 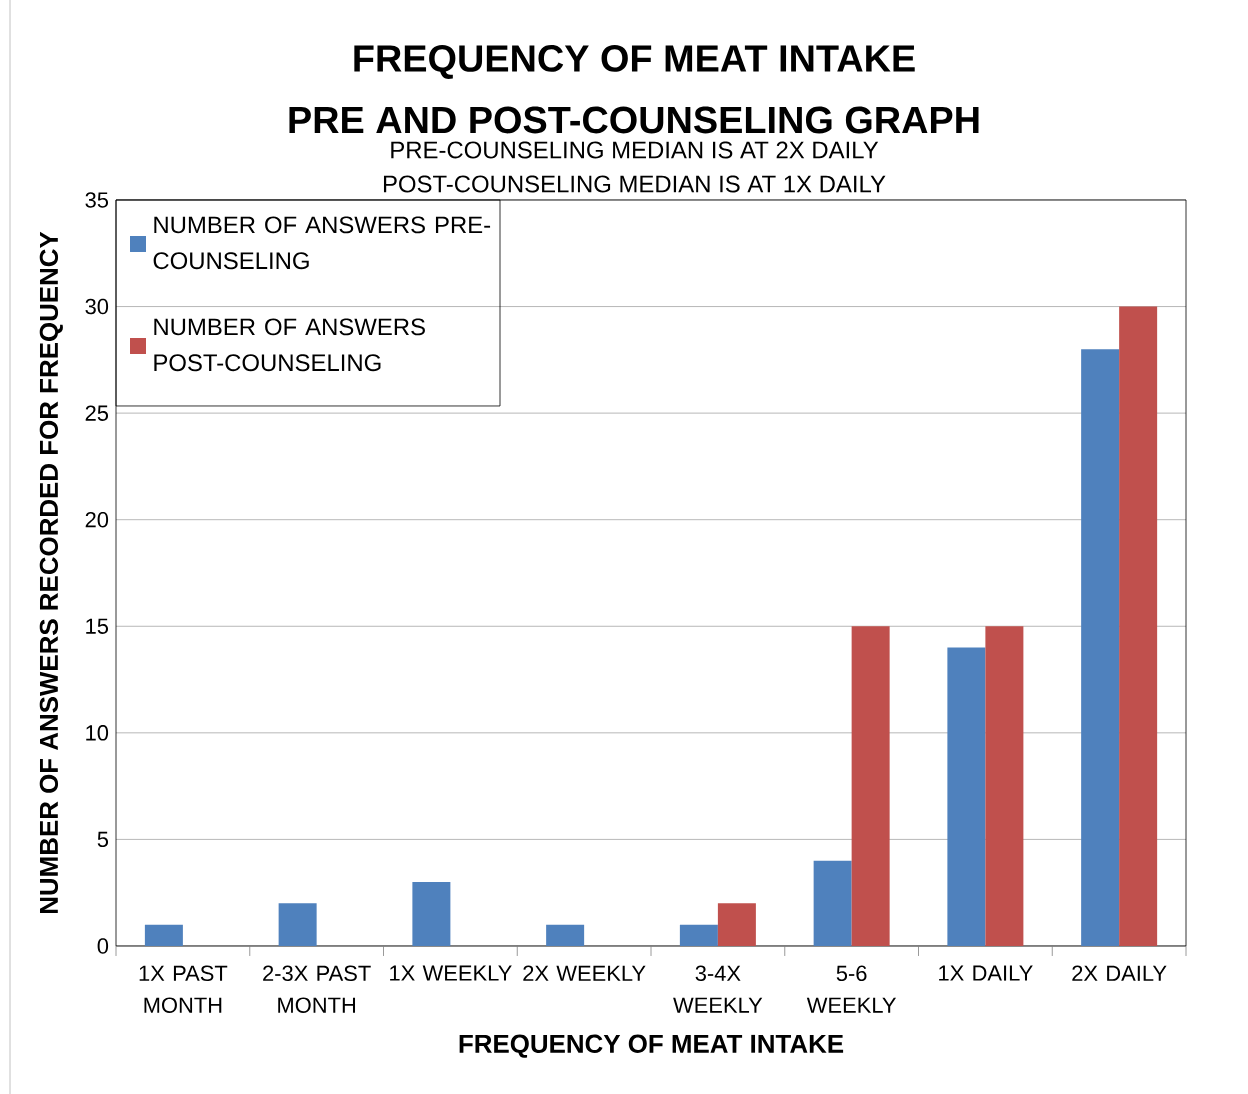 What do you see at coordinates (718, 989) in the screenshot?
I see `x-tick-label: 3-4X WEEKLY` at bounding box center [718, 989].